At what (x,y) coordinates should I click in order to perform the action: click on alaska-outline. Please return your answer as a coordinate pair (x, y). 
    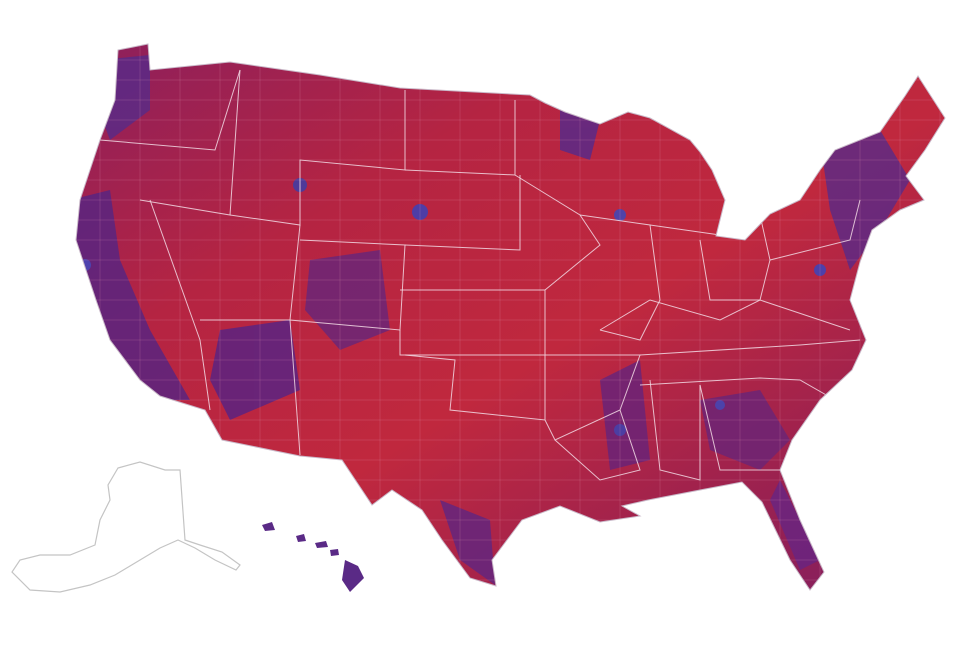
    Looking at the image, I should click on (126, 527).